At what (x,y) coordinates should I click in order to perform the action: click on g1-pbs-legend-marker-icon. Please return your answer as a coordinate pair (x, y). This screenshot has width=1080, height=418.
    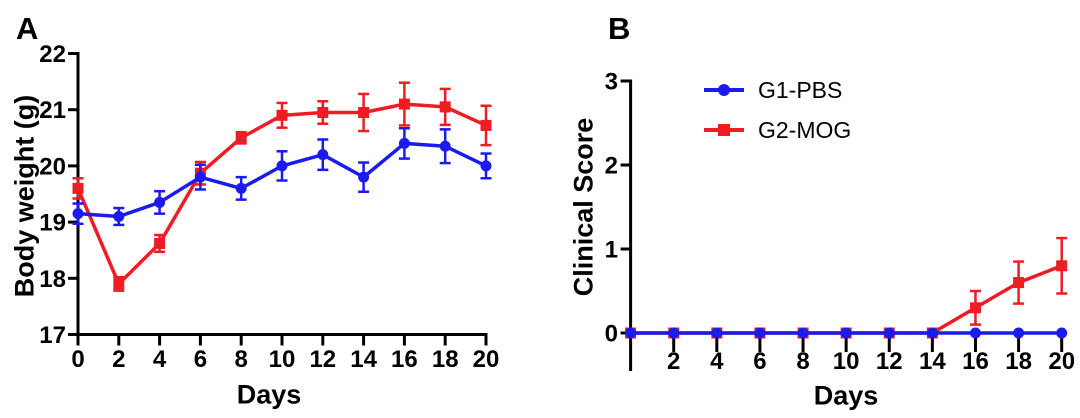
    Looking at the image, I should click on (724, 90).